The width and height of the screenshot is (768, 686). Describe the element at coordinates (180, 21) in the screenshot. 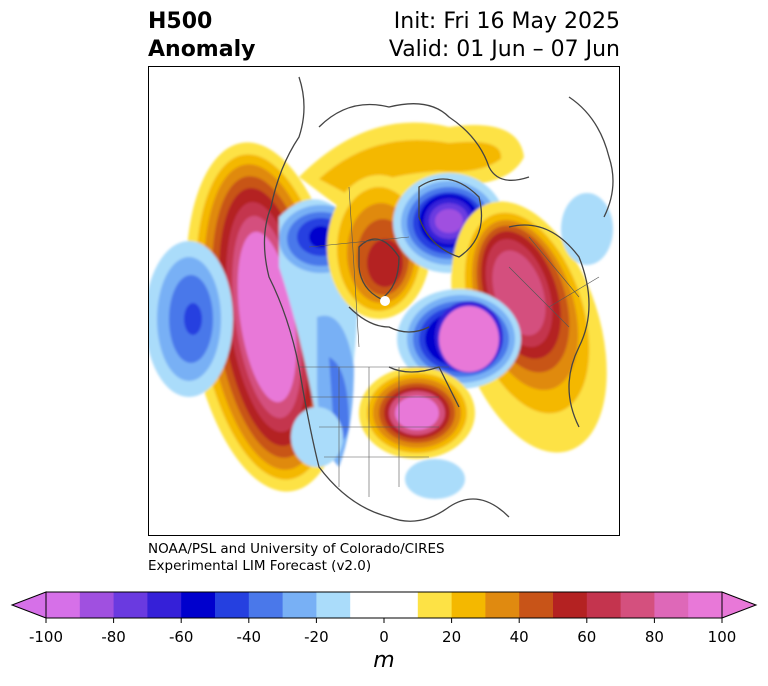

I see `title-variable: H500` at that location.